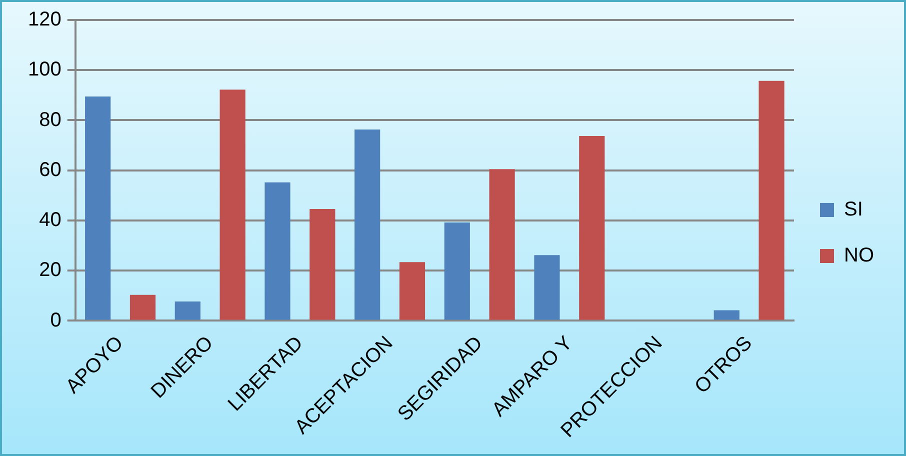 The width and height of the screenshot is (906, 456). I want to click on y-tick-label: 120, so click(45, 19).